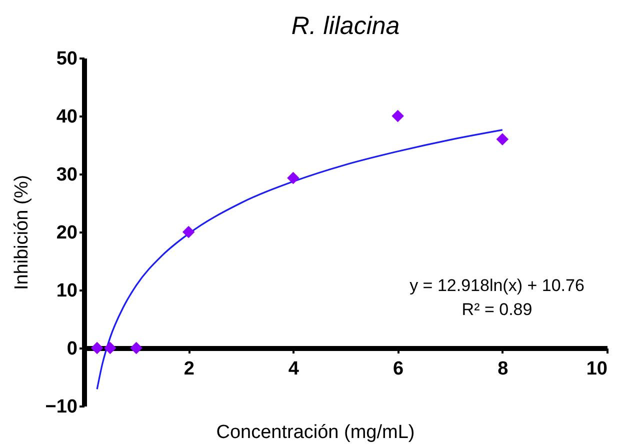 This screenshot has width=621, height=446. Describe the element at coordinates (61, 407) in the screenshot. I see `y-tick-label: −10` at that location.